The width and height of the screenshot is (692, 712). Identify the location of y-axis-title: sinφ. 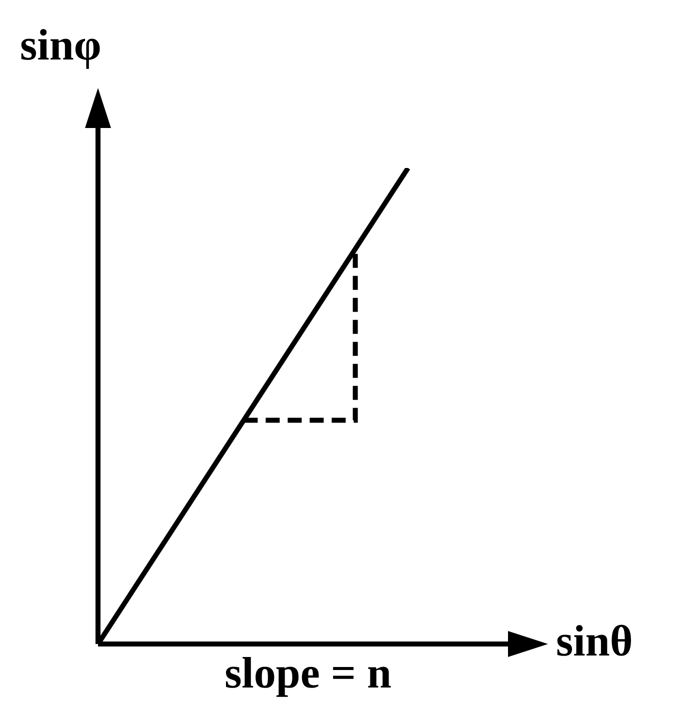
(61, 45).